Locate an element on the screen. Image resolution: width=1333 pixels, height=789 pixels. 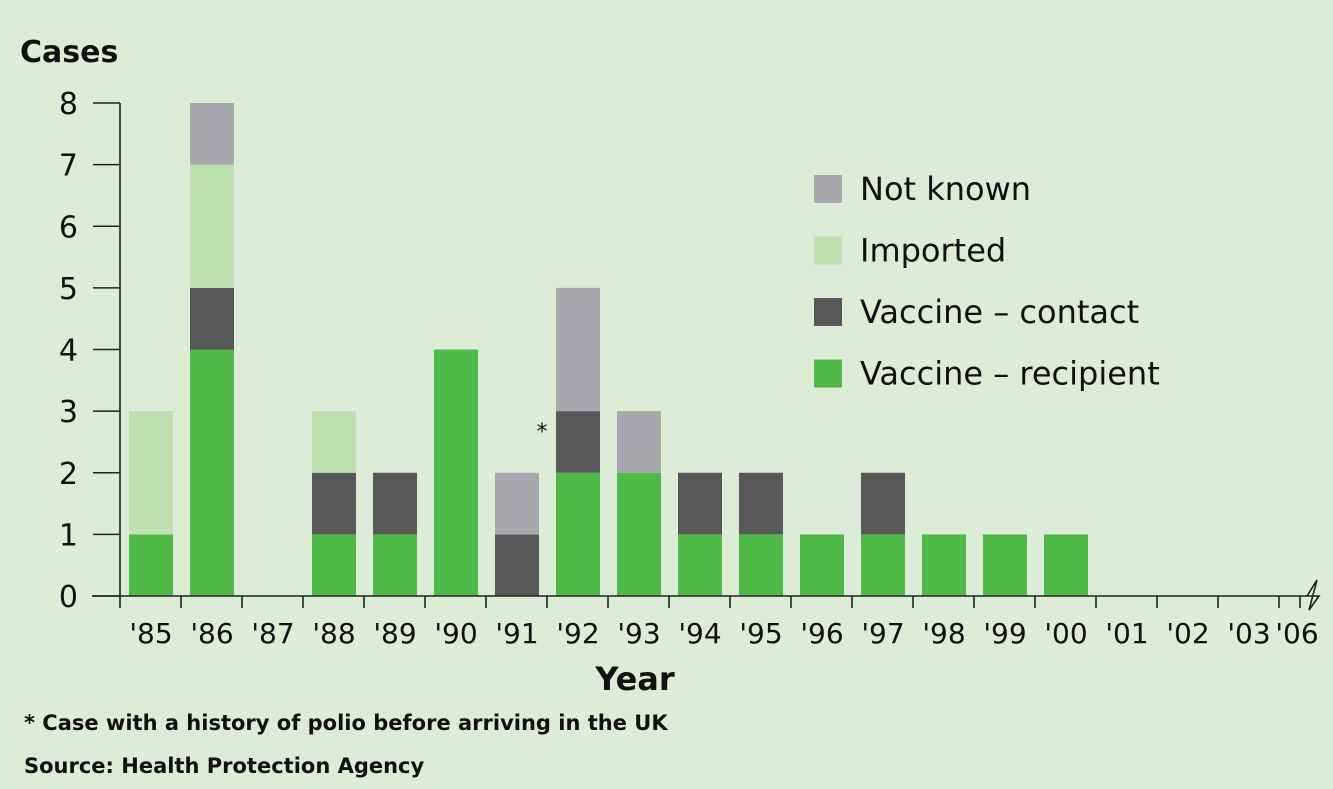
x-axis-title: Year is located at coordinates (634, 679).